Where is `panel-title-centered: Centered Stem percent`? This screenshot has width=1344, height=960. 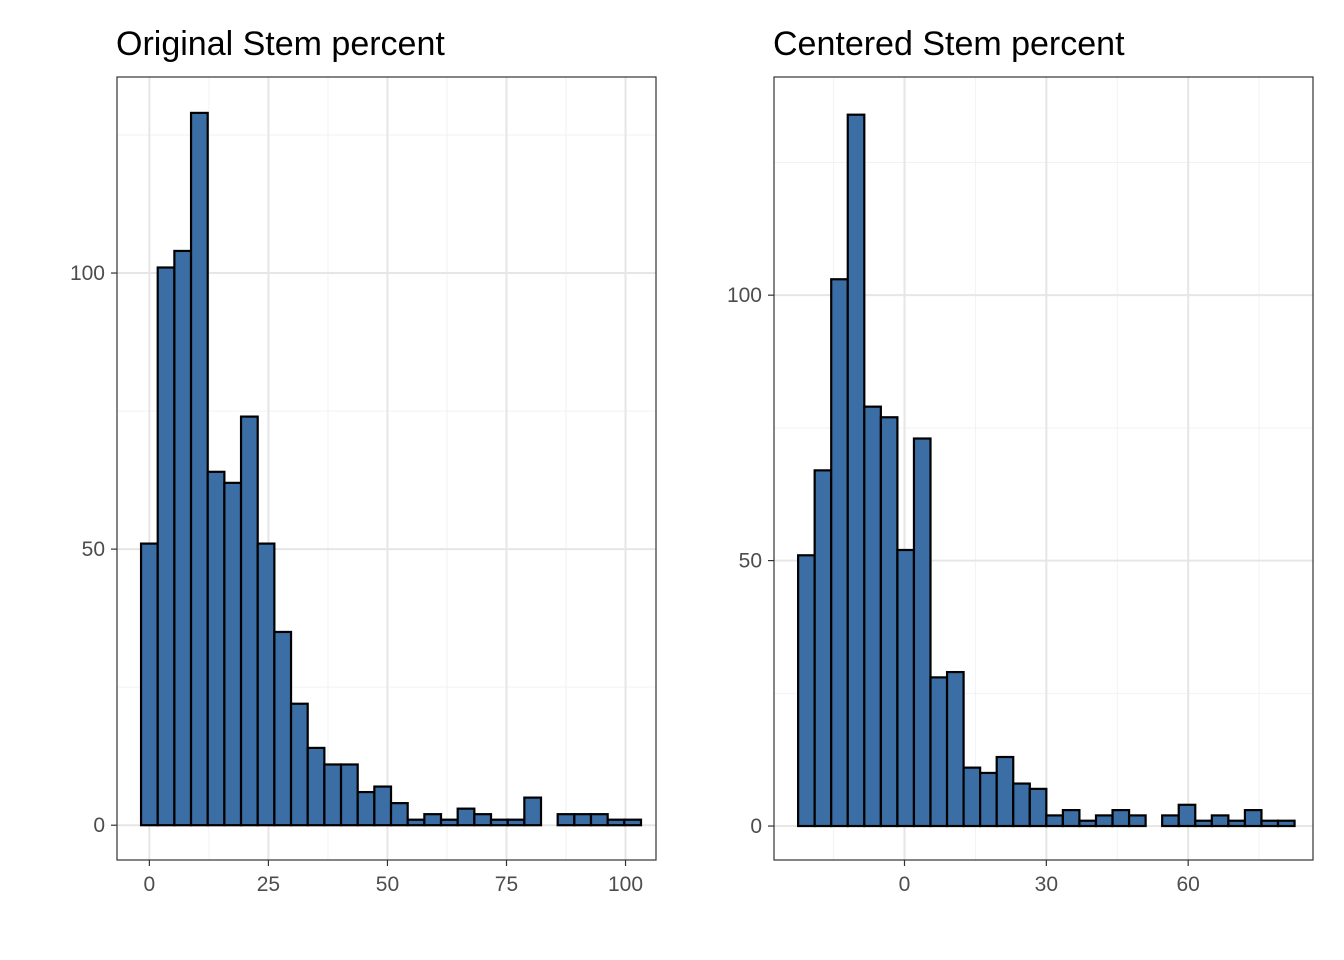 panel-title-centered: Centered Stem percent is located at coordinates (949, 44).